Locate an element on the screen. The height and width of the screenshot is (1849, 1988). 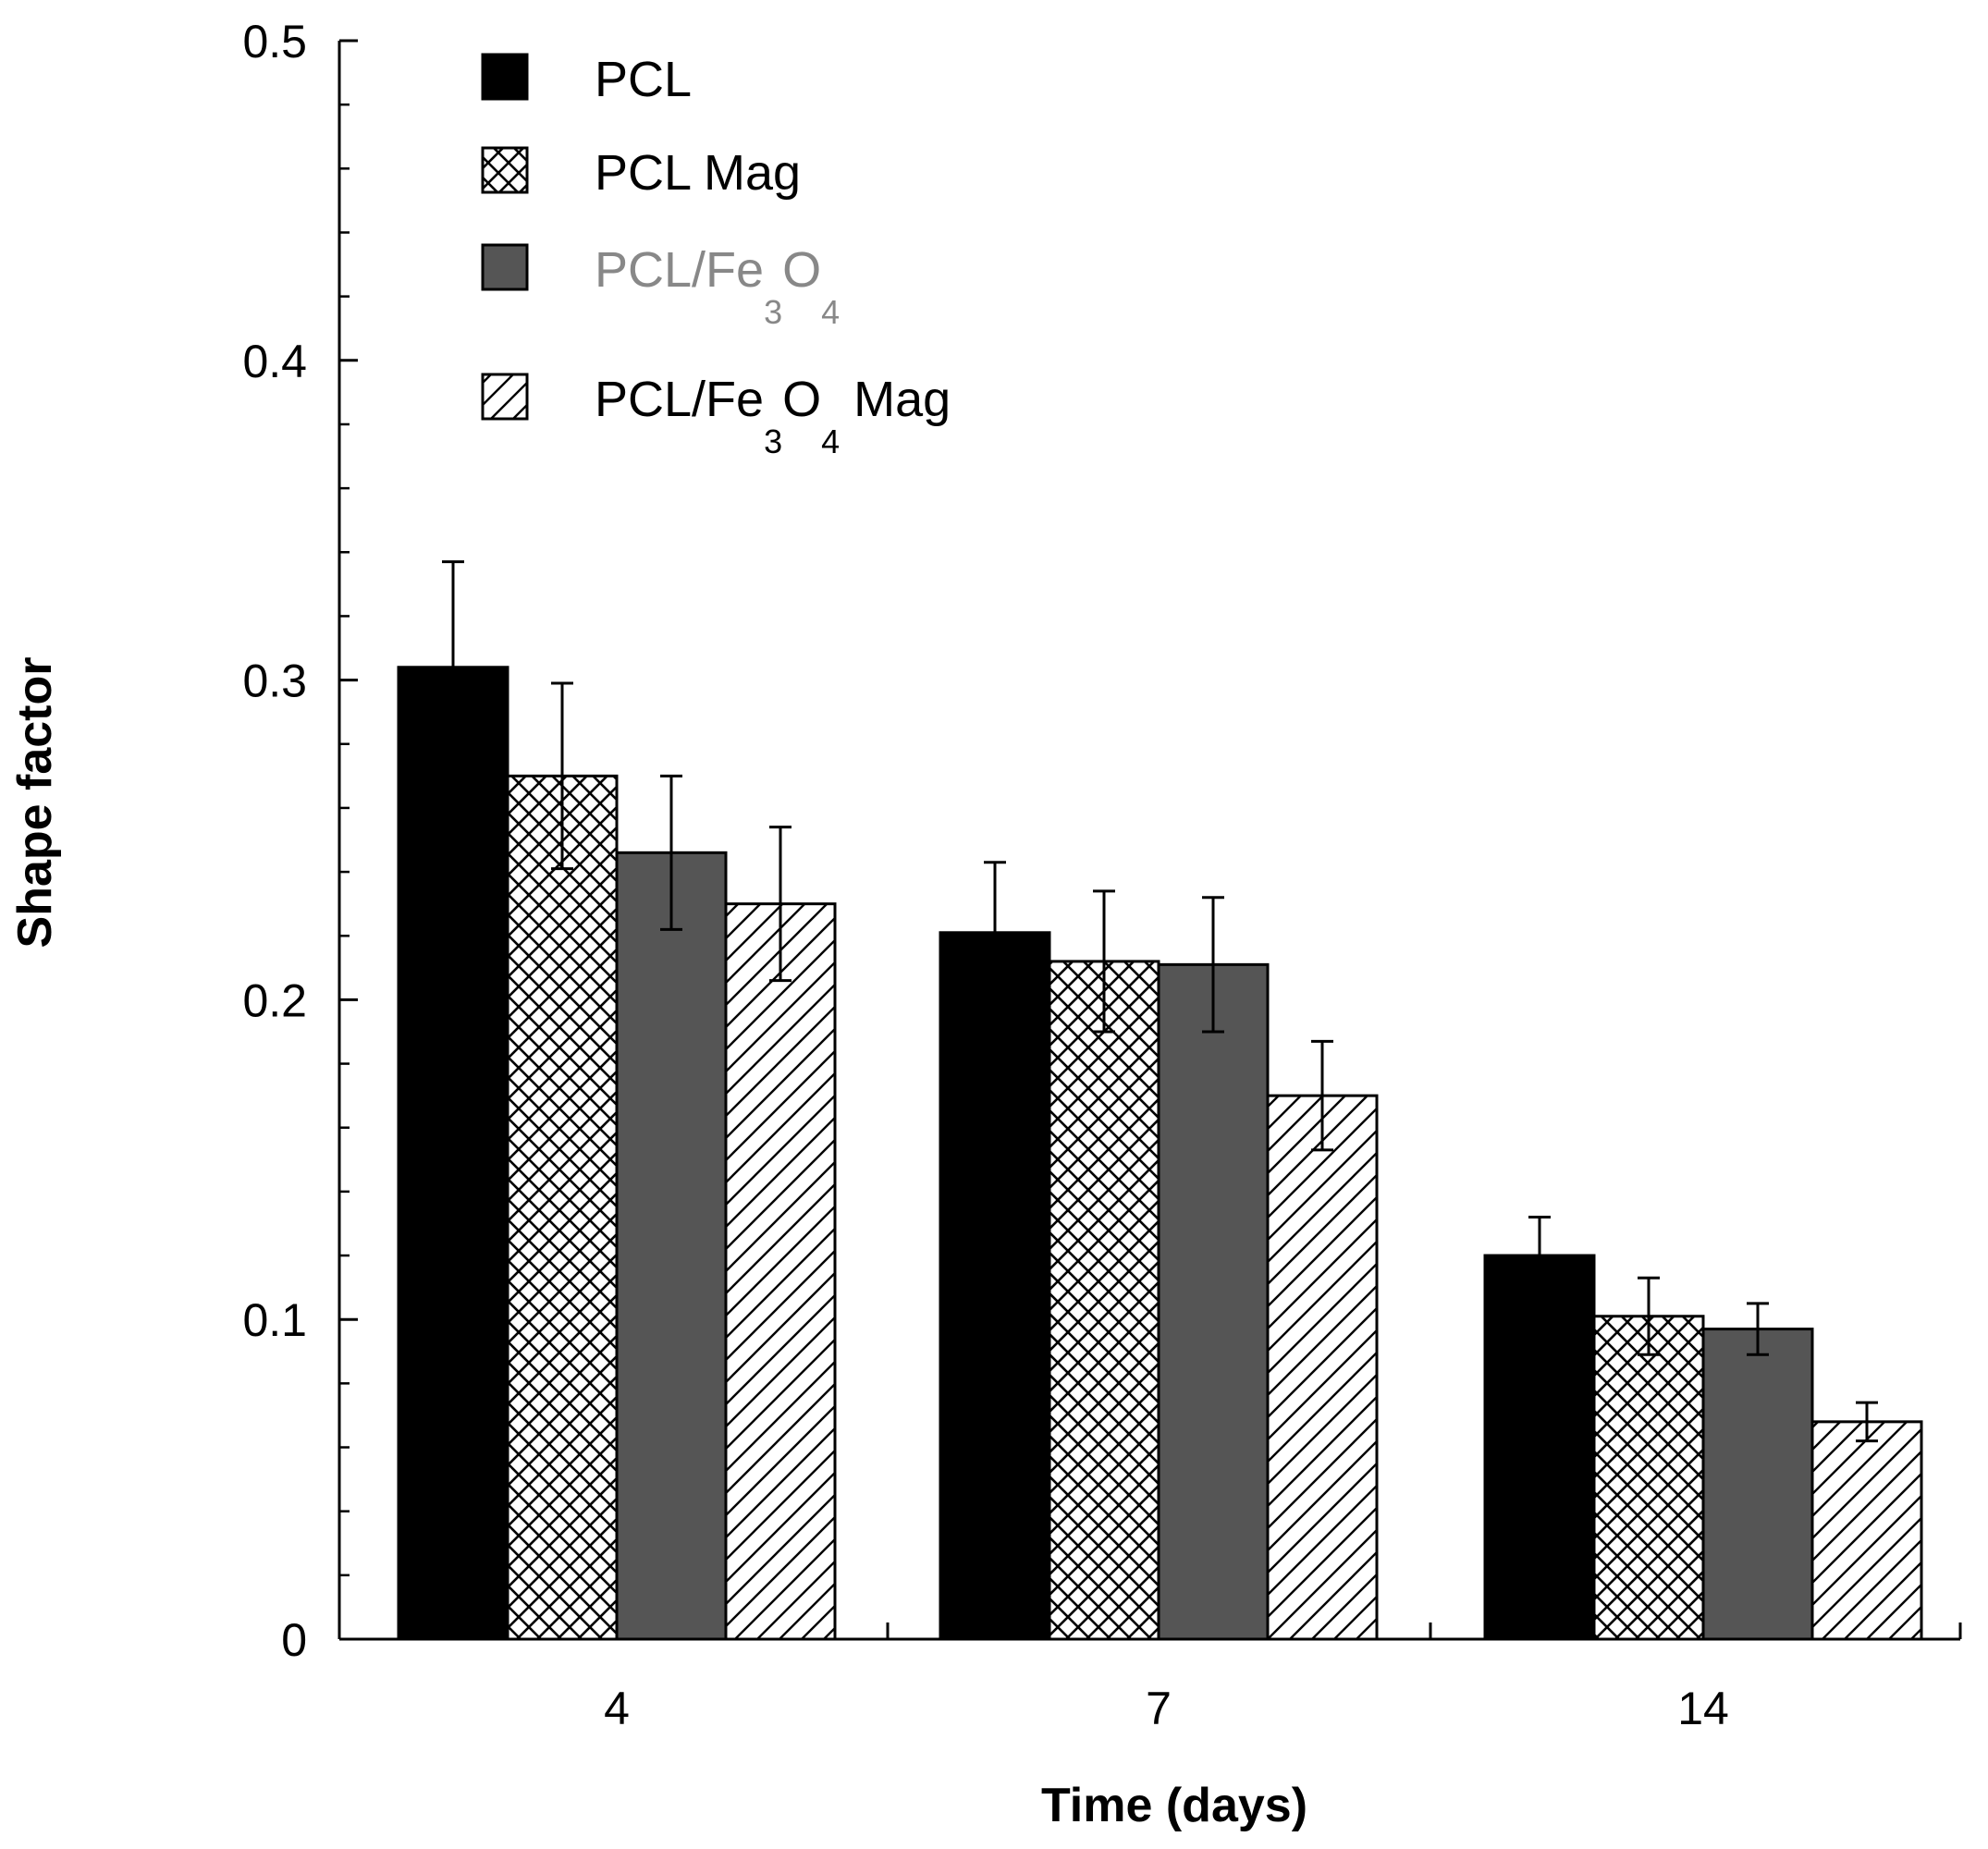
legend-label: PCL is located at coordinates (643, 79).